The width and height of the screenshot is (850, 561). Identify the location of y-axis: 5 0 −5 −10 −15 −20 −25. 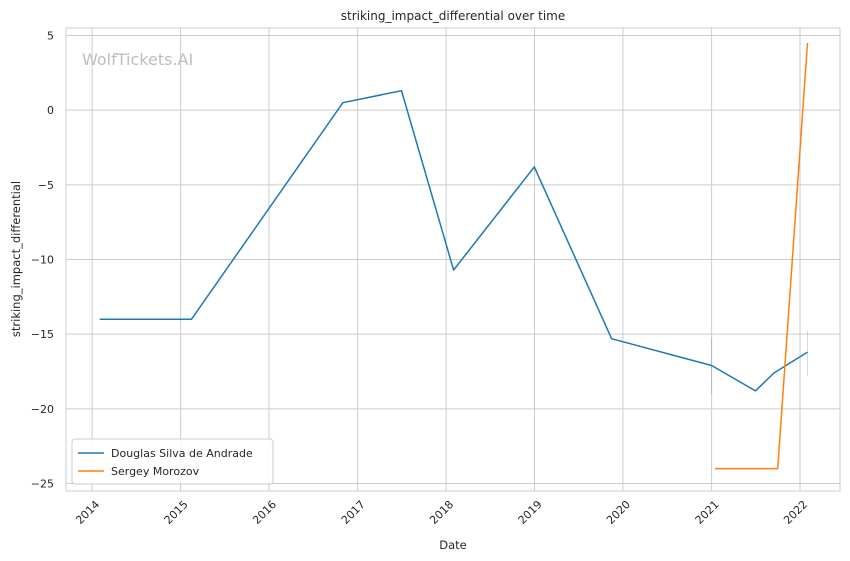
(42, 259).